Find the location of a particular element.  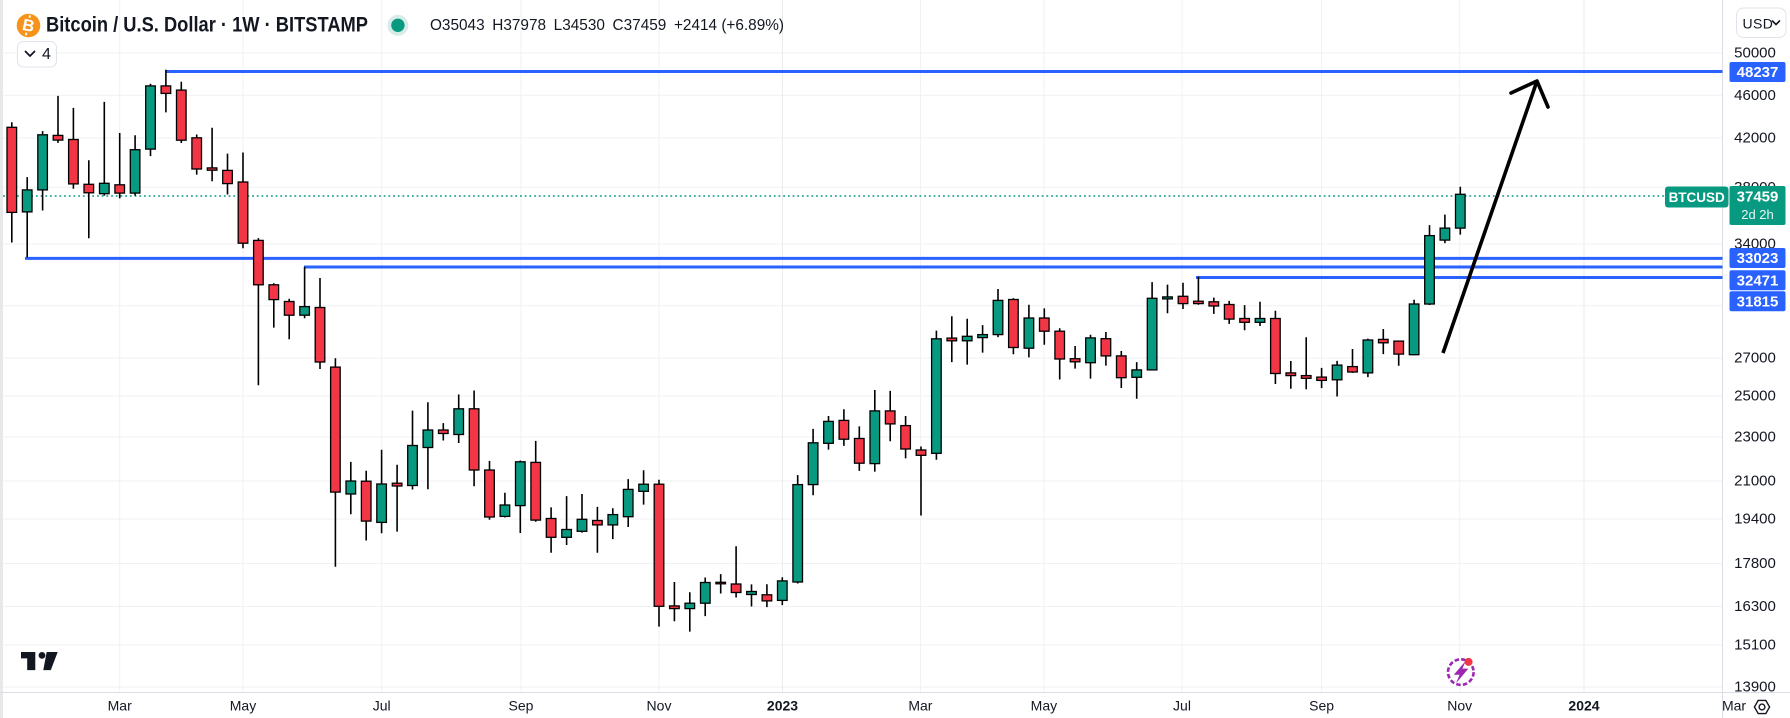

svg-text: 50000 is located at coordinates (1755, 53).